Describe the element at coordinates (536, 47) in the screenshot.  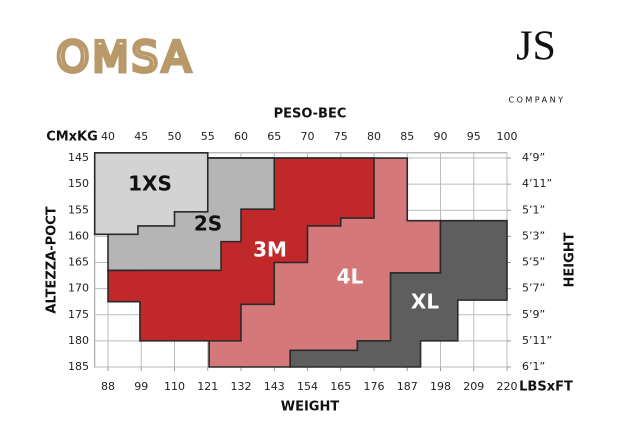
I see `js-logo: JS` at that location.